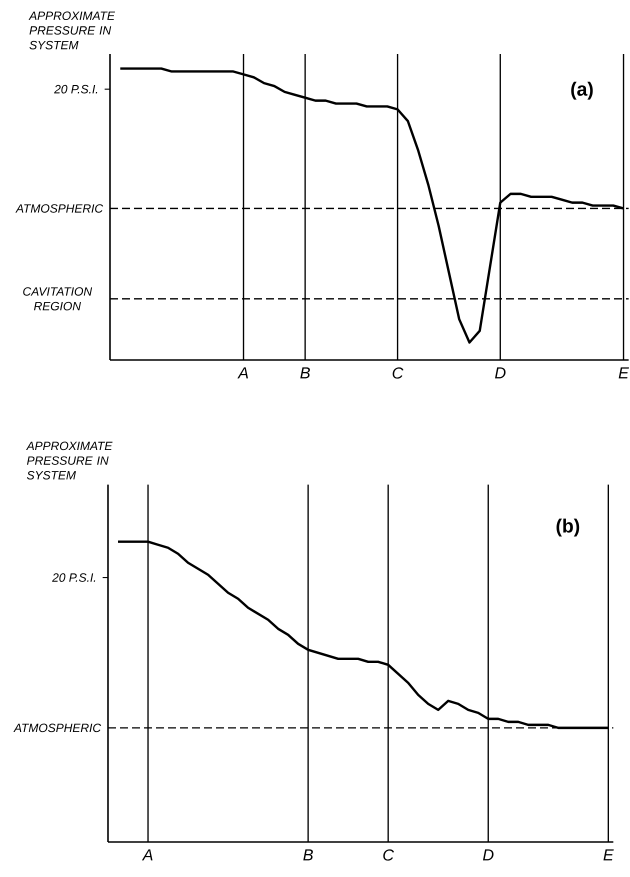 Image resolution: width=630 pixels, height=877 pixels. I want to click on ref-line-label: CAVITATION REGION, so click(57, 298).